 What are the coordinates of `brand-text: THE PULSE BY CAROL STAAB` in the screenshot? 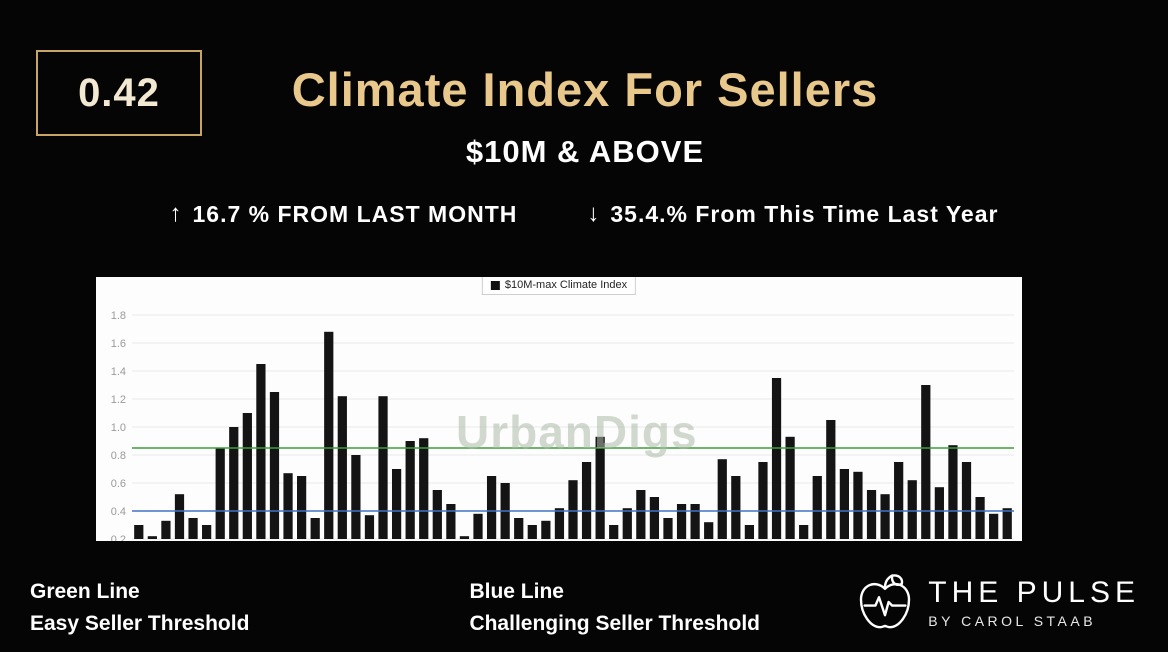 It's located at (1034, 602).